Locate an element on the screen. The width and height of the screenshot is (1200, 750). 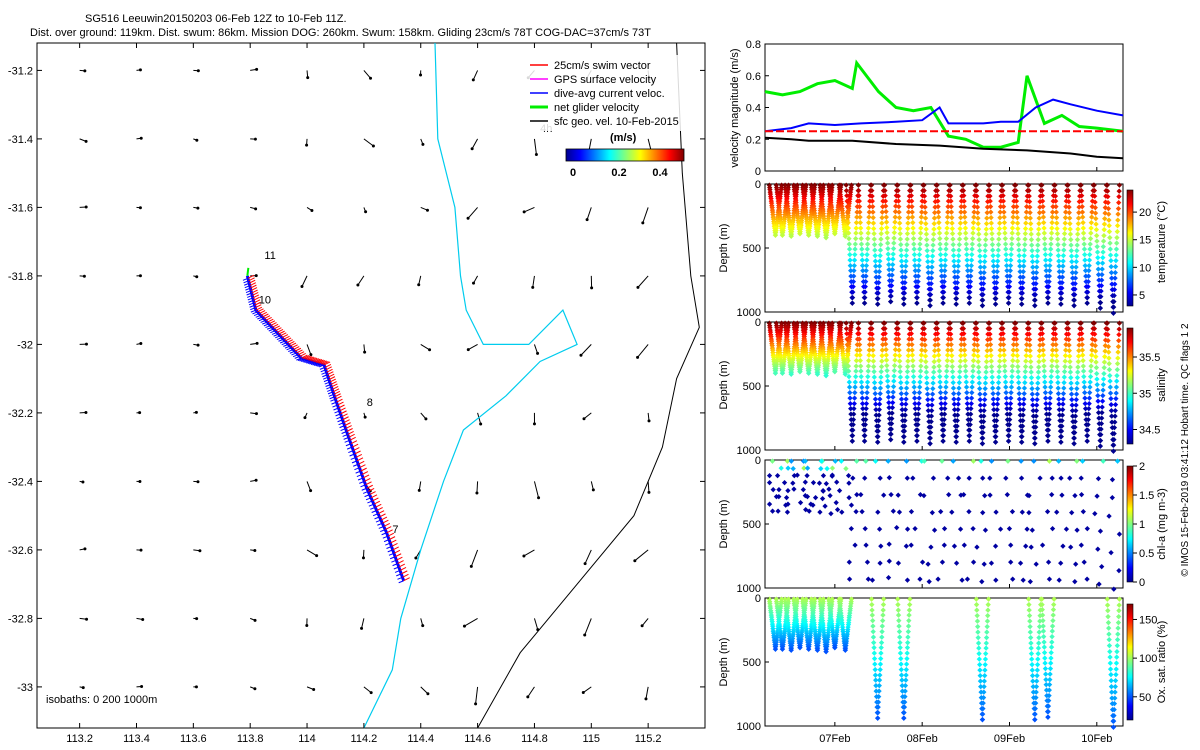
oxy-colorbar is located at coordinates (1130, 662).